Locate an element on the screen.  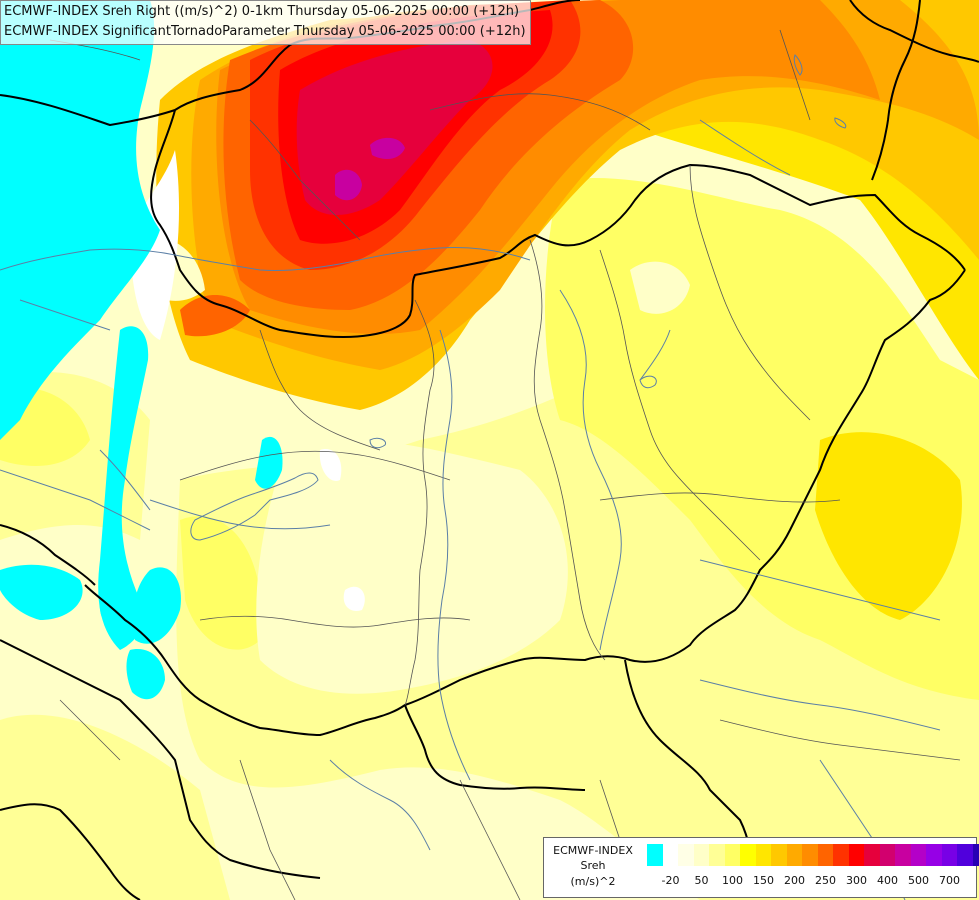
legend-tick-label: 150 is located at coordinates (763, 880).